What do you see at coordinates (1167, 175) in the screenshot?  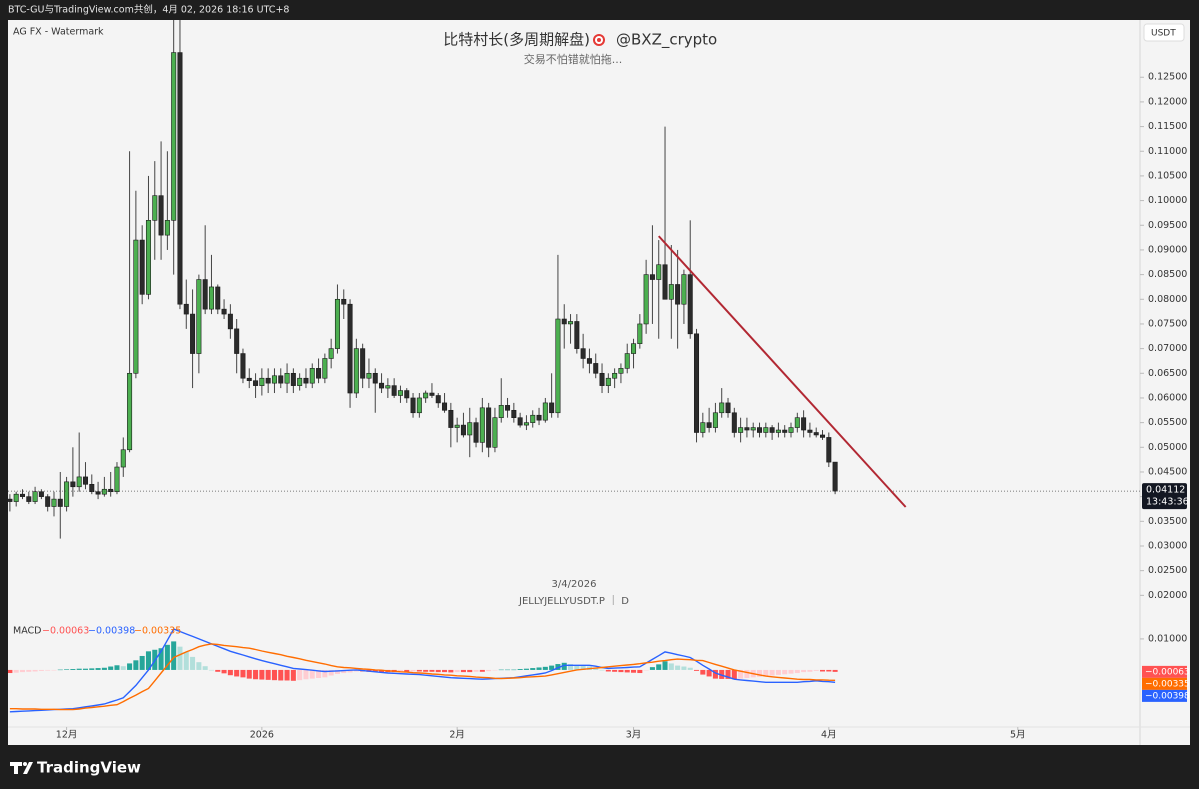 I see `y-tick-label: 0.10500` at bounding box center [1167, 175].